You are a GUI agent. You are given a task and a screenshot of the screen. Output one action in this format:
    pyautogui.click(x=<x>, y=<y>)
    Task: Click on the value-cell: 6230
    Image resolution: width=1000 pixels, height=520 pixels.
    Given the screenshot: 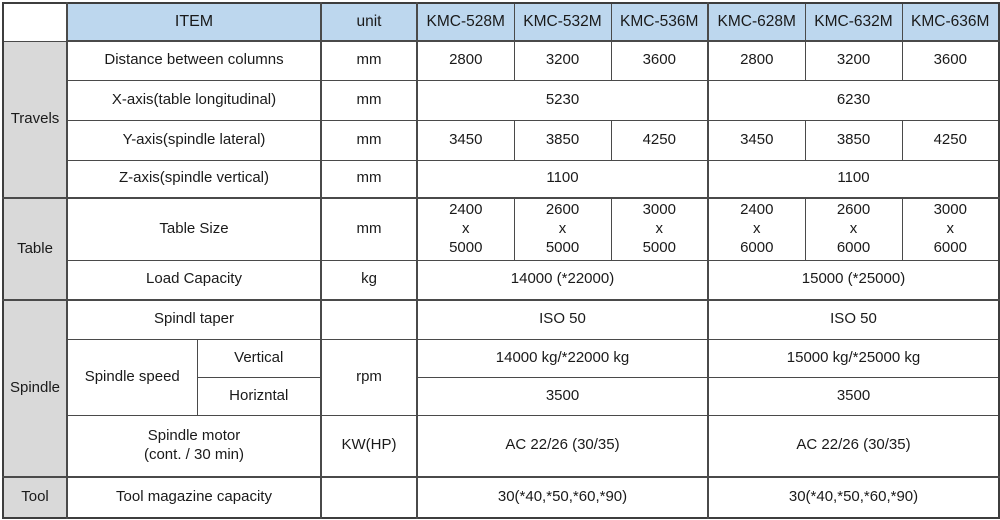 What is the action you would take?
    pyautogui.click(x=853, y=100)
    